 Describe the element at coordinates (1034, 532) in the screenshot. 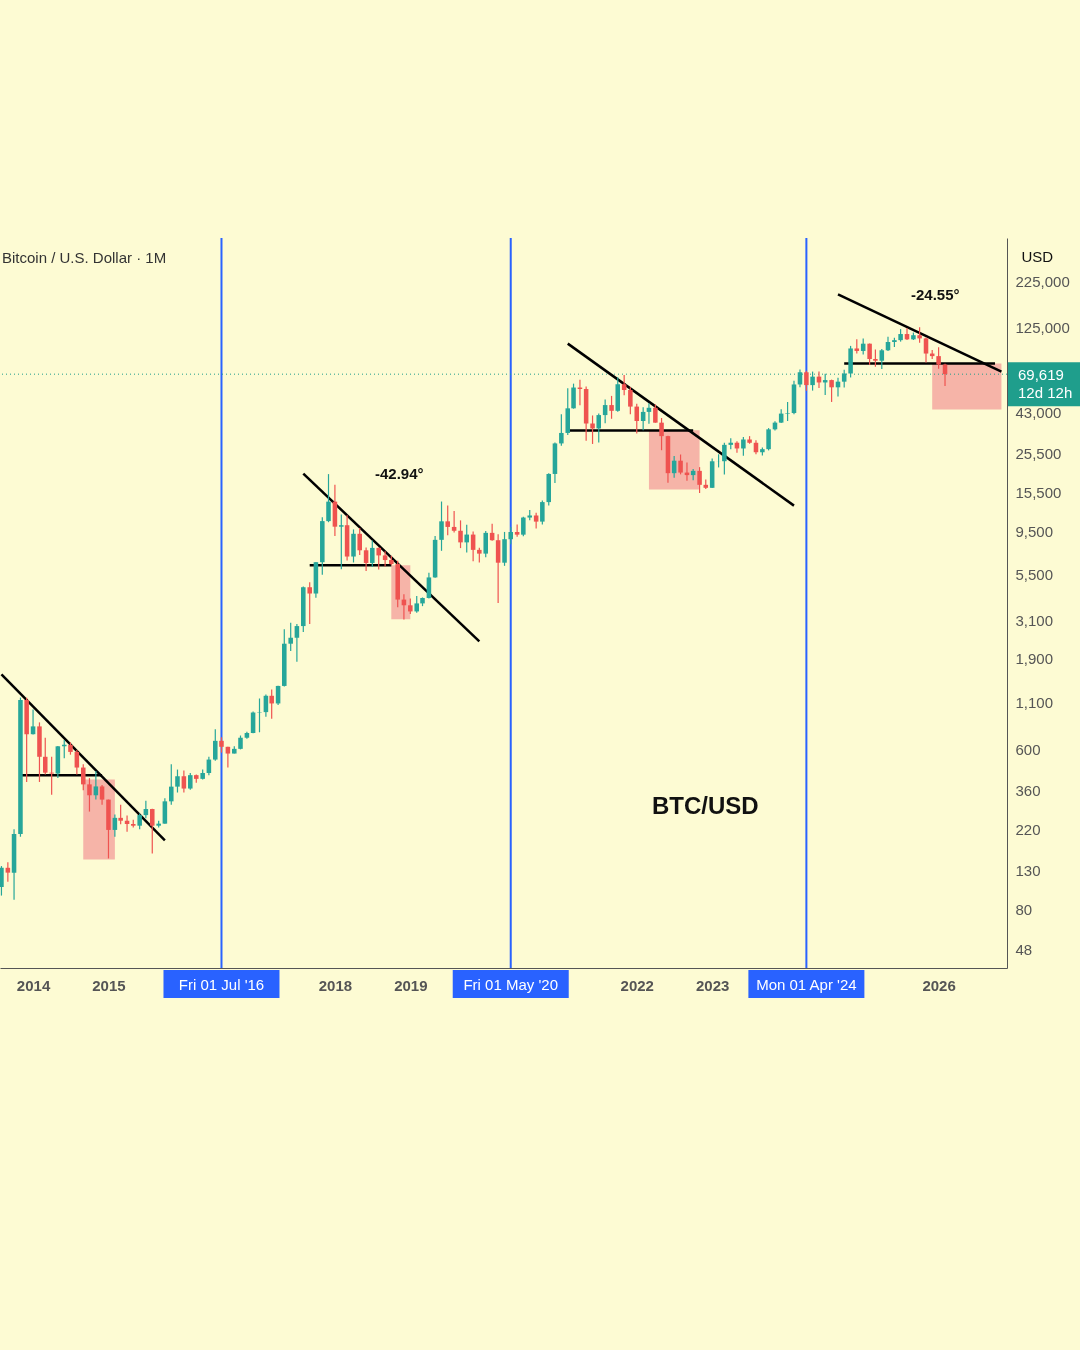

I see `y-tick-label: 9,500` at that location.